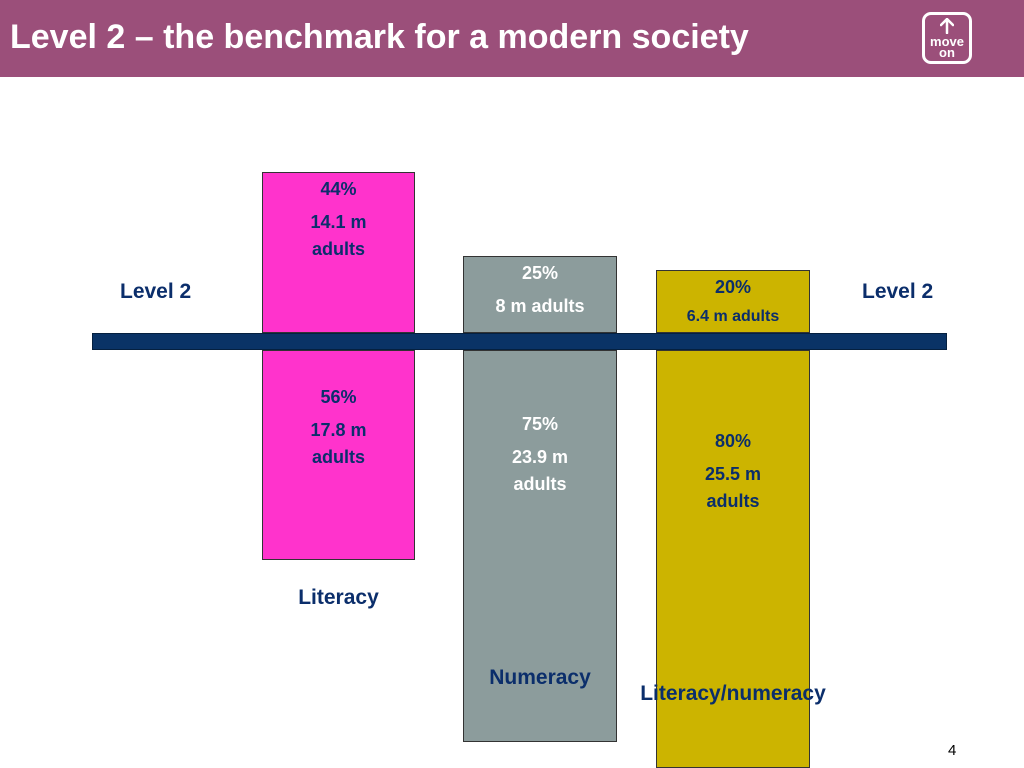  I want to click on category-label-literacy-numeracy: Literacy/numeracy, so click(733, 693).